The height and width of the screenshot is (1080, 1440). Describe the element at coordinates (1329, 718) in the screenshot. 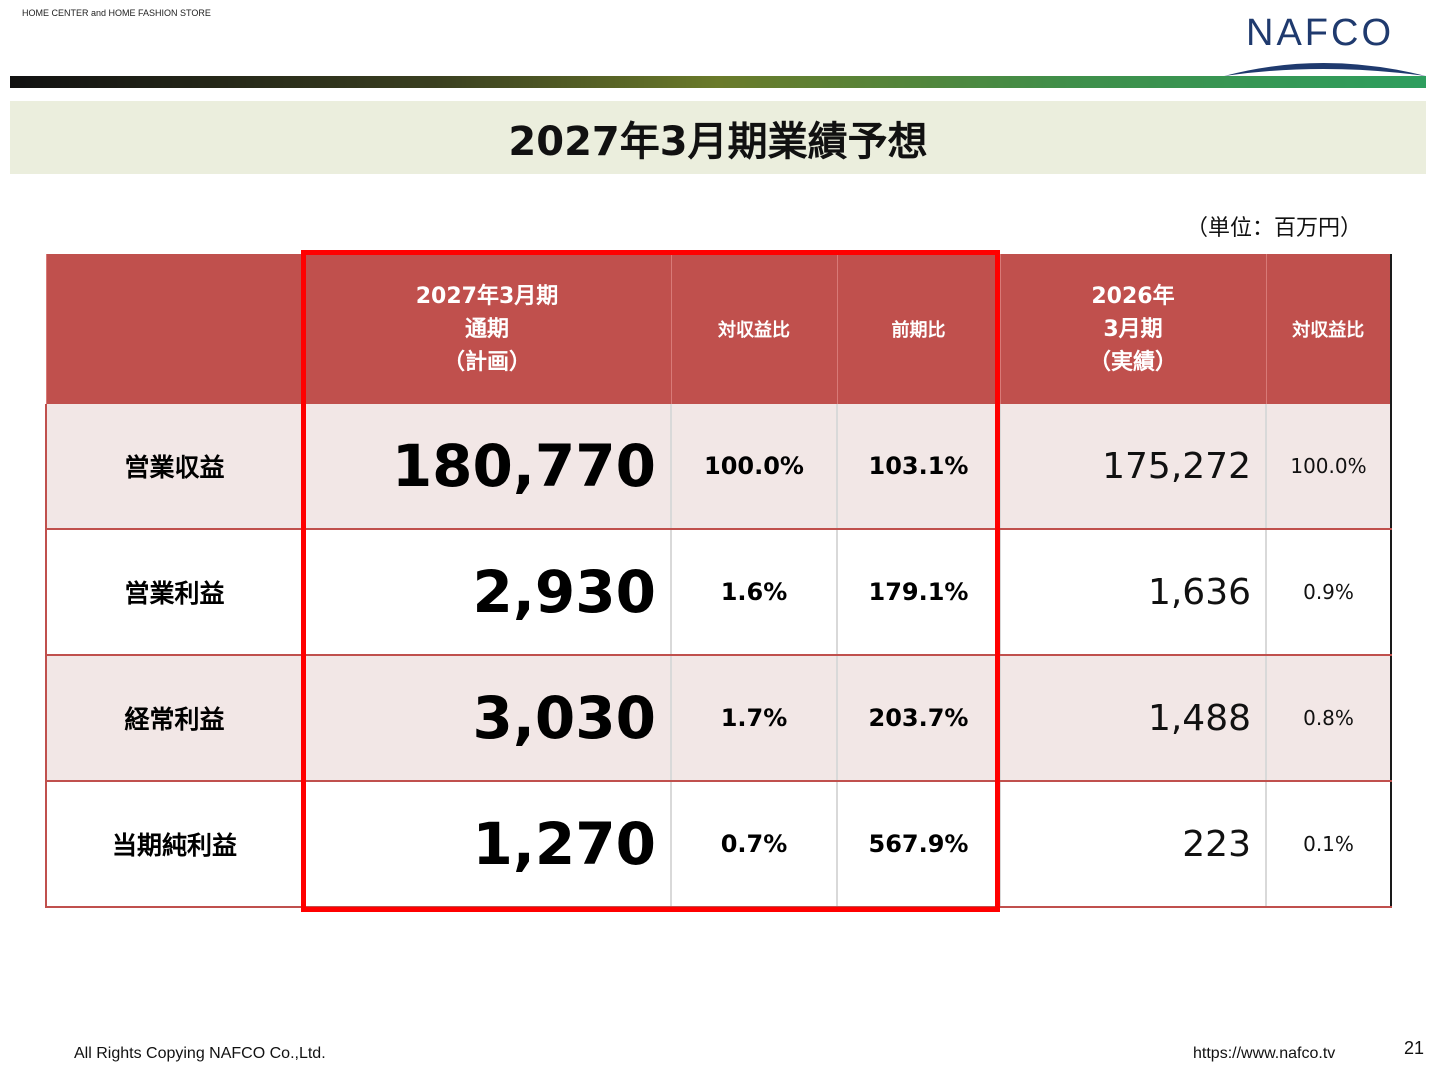

I see `actual-ratio-value: 0.8%` at that location.